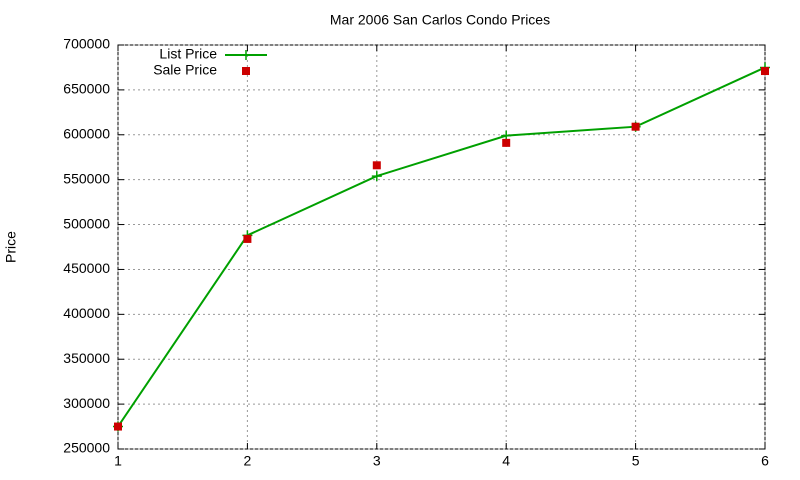  Describe the element at coordinates (185, 70) in the screenshot. I see `legend-label: Sale Price` at that location.